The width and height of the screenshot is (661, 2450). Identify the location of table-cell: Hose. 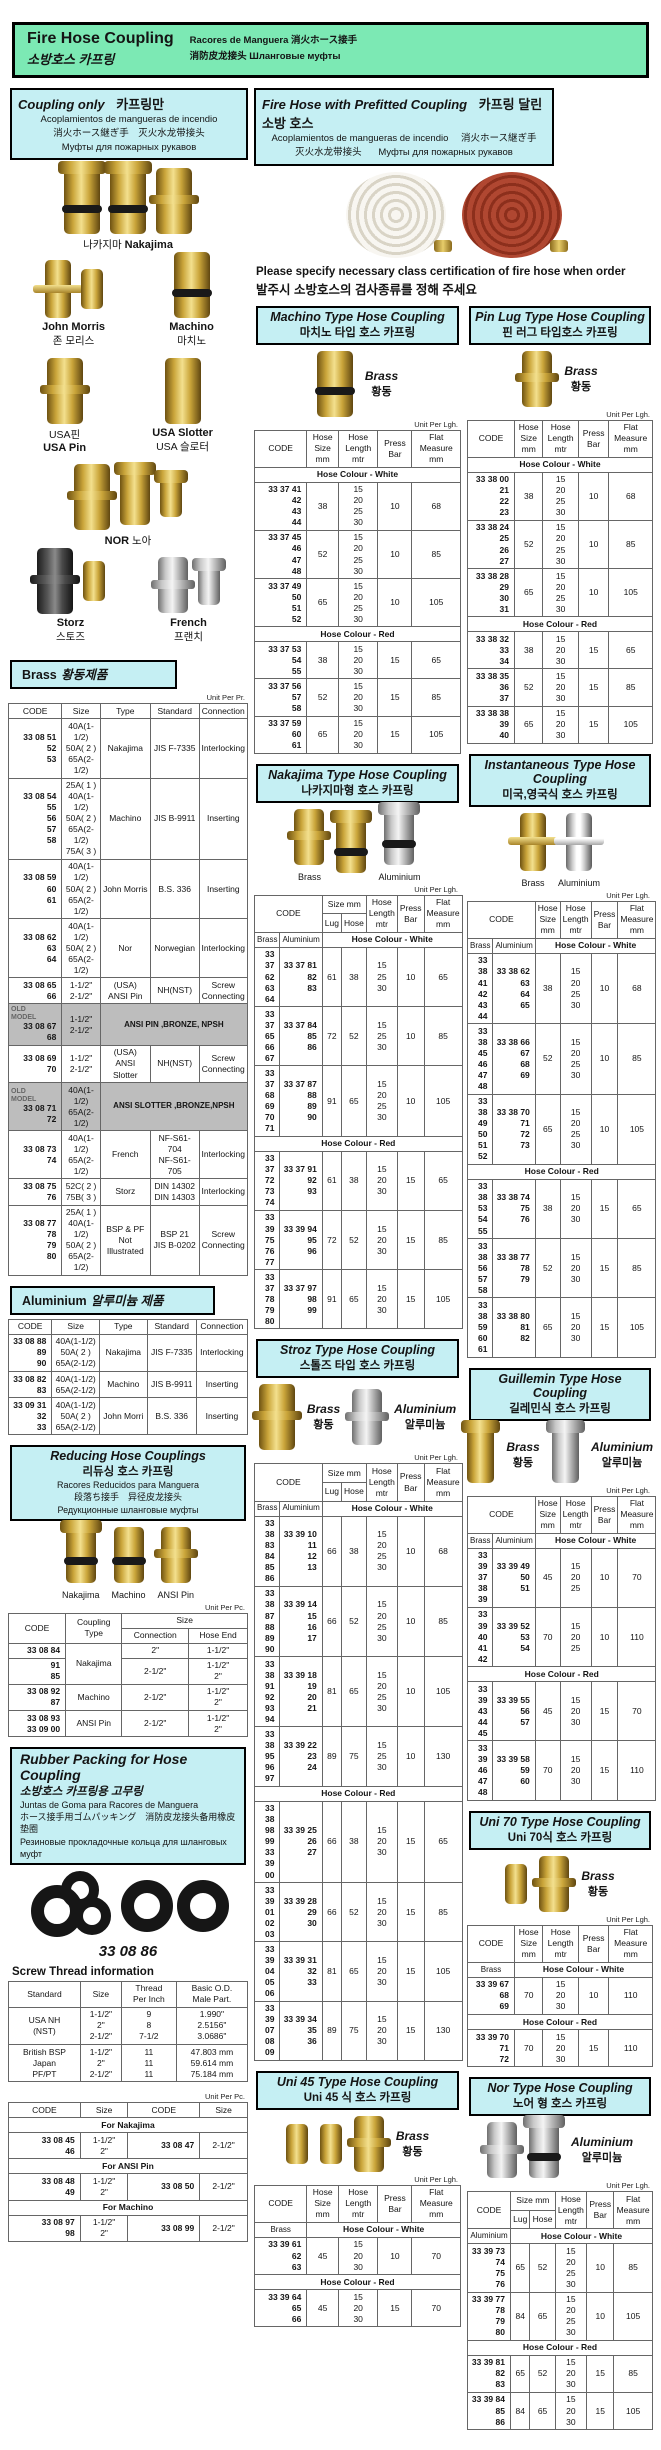
(353, 1492).